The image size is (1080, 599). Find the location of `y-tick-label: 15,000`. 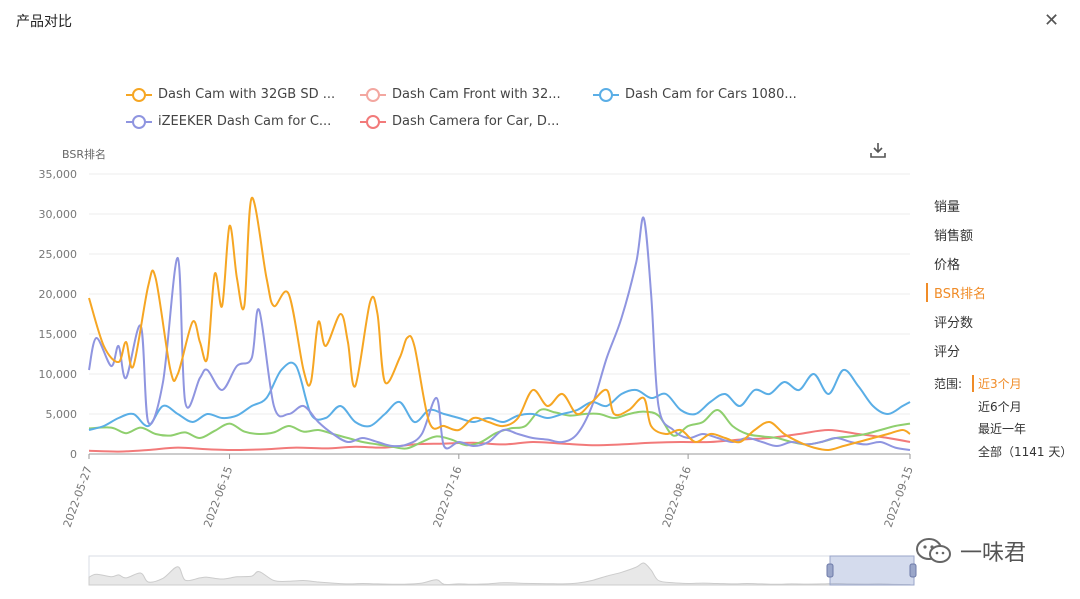

y-tick-label: 15,000 is located at coordinates (58, 334).